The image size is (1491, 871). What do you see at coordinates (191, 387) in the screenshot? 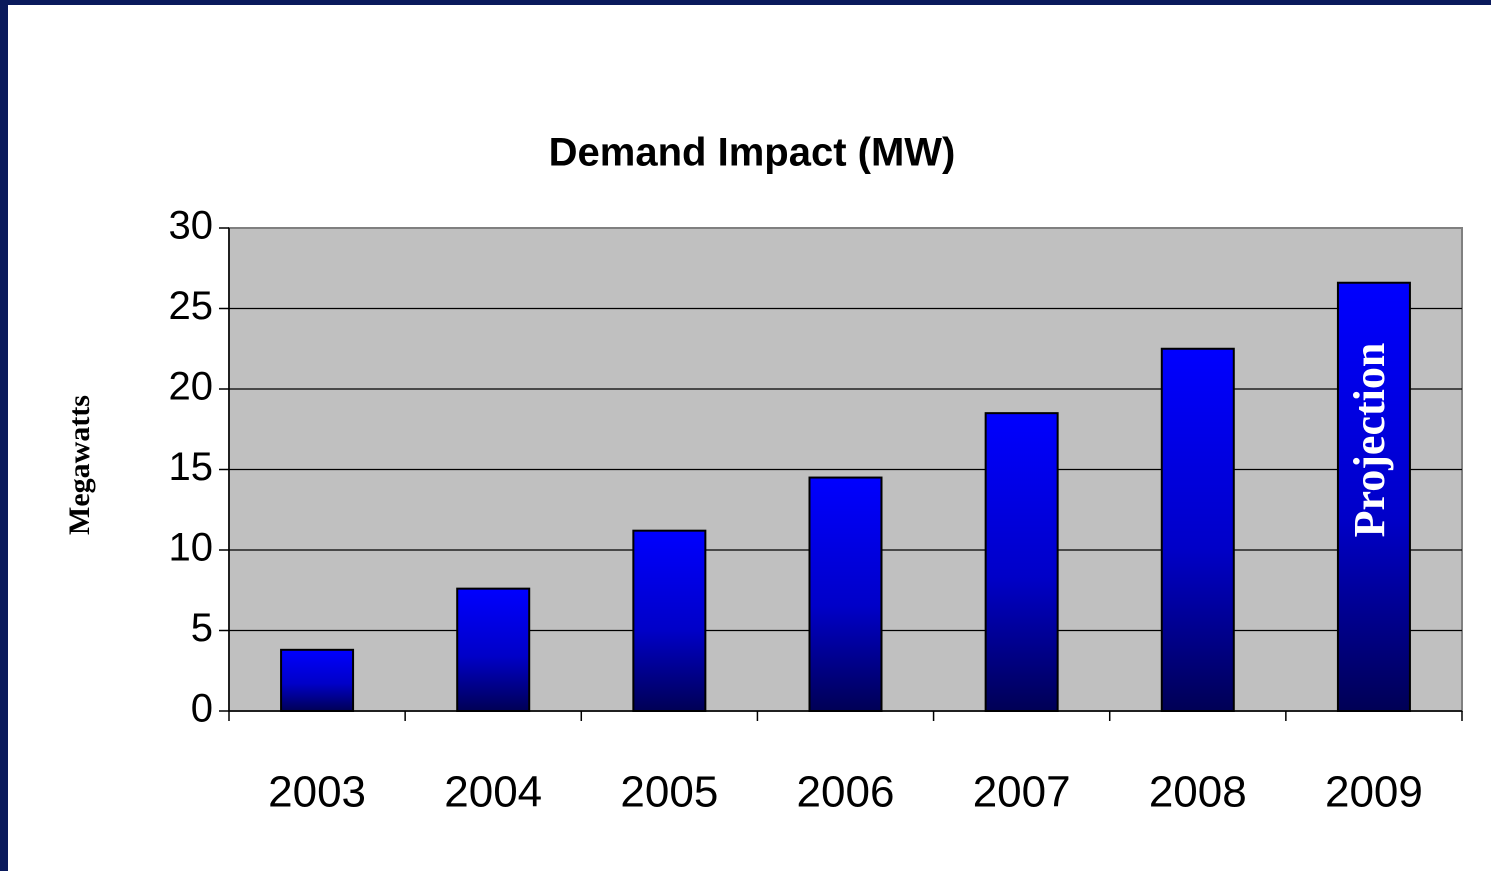
I see `y-tick-label: 20` at bounding box center [191, 387].